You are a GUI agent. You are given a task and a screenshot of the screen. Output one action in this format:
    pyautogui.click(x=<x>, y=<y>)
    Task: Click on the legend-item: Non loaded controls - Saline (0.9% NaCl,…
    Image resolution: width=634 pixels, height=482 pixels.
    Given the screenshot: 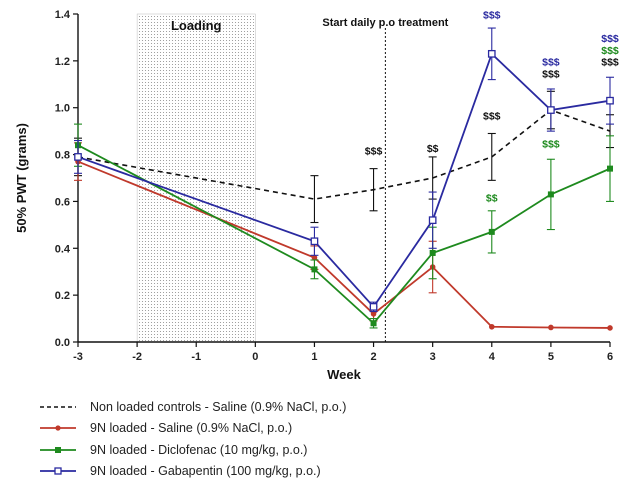 What is the action you would take?
    pyautogui.click(x=192, y=407)
    